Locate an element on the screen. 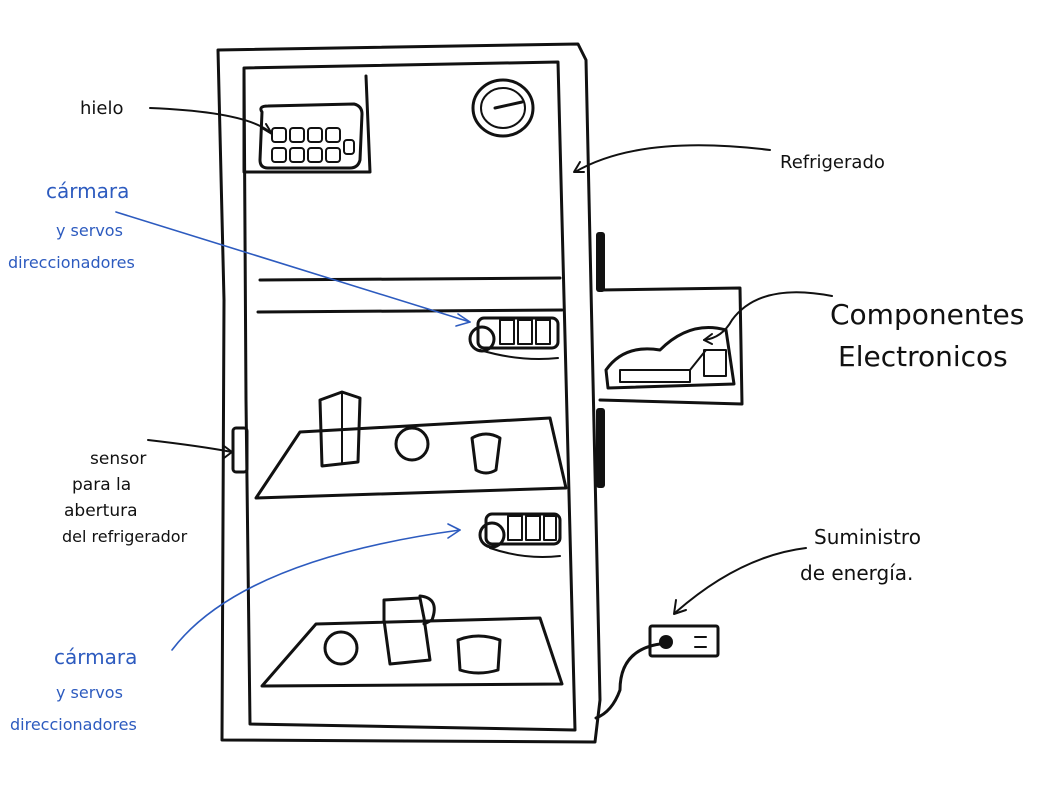 The height and width of the screenshot is (787, 1050). label-de-energia: de energía. is located at coordinates (856, 573).